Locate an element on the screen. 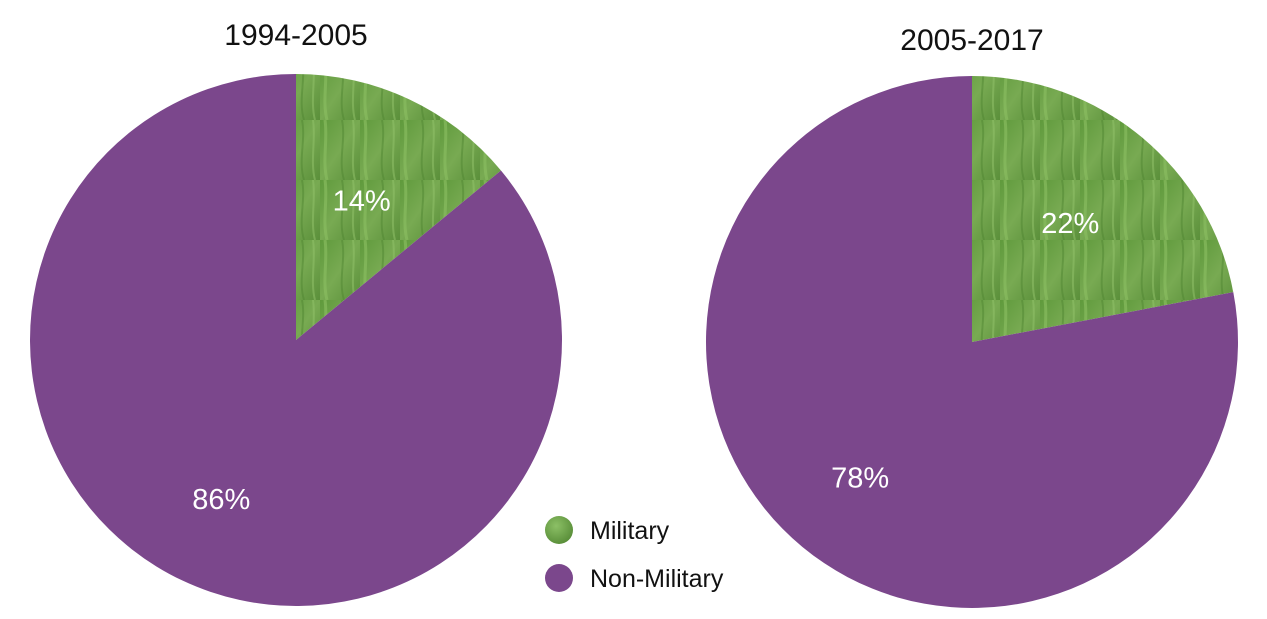 Image resolution: width=1267 pixels, height=619 pixels. slice-label-military: 14% is located at coordinates (362, 201).